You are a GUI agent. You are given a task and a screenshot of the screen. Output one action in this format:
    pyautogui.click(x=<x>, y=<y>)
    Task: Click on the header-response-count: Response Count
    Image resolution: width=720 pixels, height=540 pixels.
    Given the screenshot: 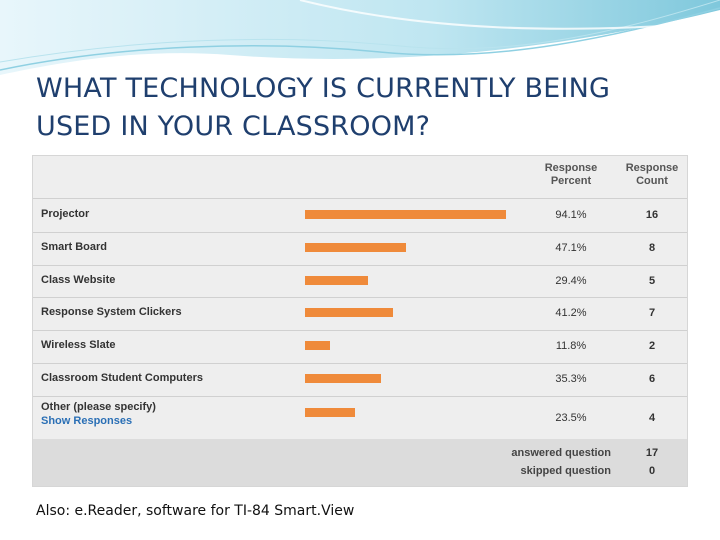 What is the action you would take?
    pyautogui.click(x=652, y=174)
    